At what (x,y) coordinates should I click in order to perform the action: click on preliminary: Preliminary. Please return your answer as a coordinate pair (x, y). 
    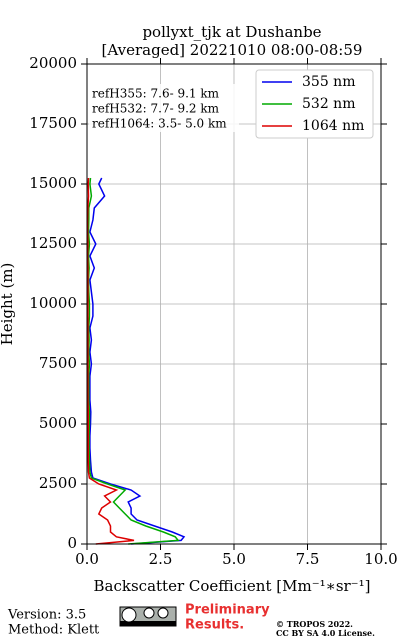
    Looking at the image, I should click on (227, 610).